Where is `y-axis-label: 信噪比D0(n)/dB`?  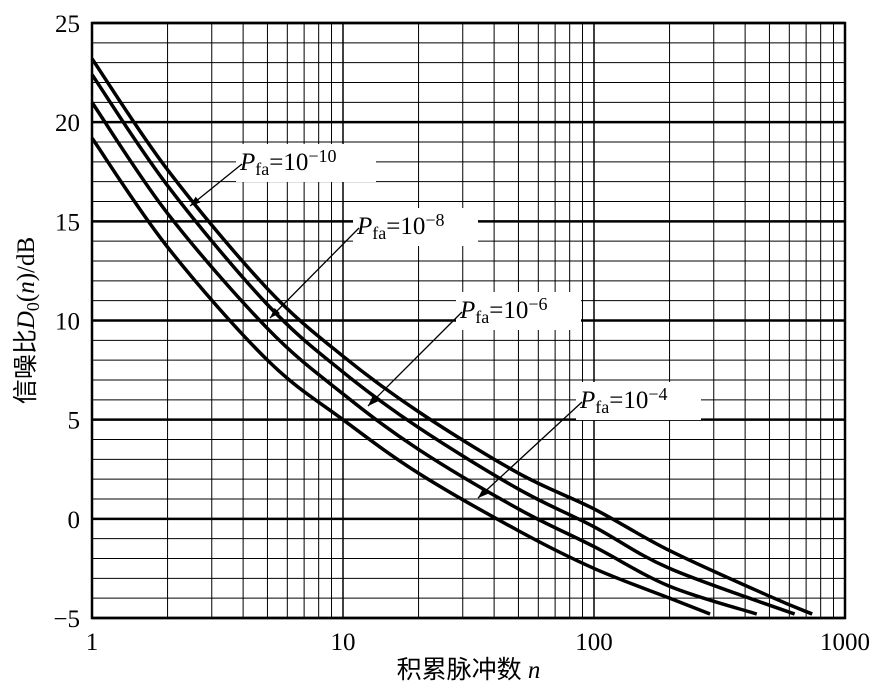
y-axis-label: 信噪比D0(n)/dB is located at coordinates (27, 320).